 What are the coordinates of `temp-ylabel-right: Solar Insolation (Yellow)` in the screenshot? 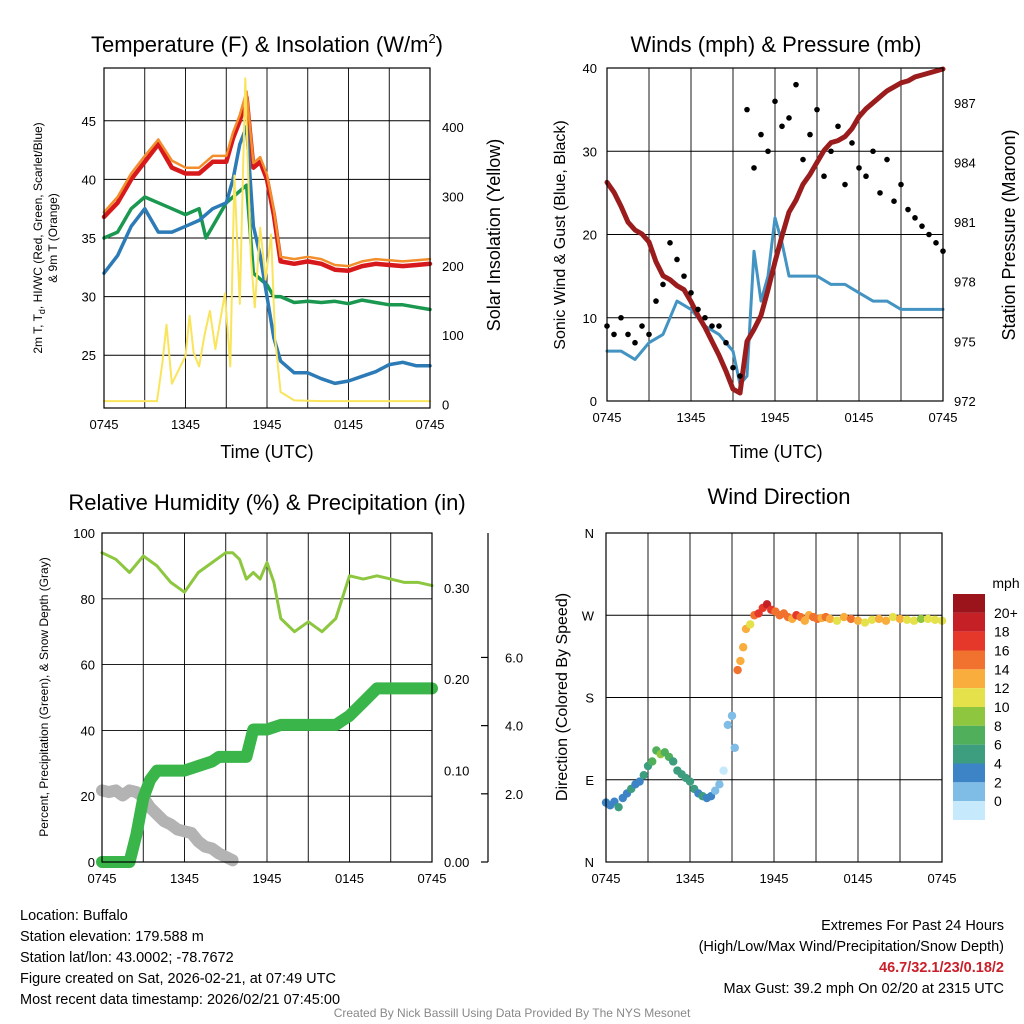 It's located at (494, 235).